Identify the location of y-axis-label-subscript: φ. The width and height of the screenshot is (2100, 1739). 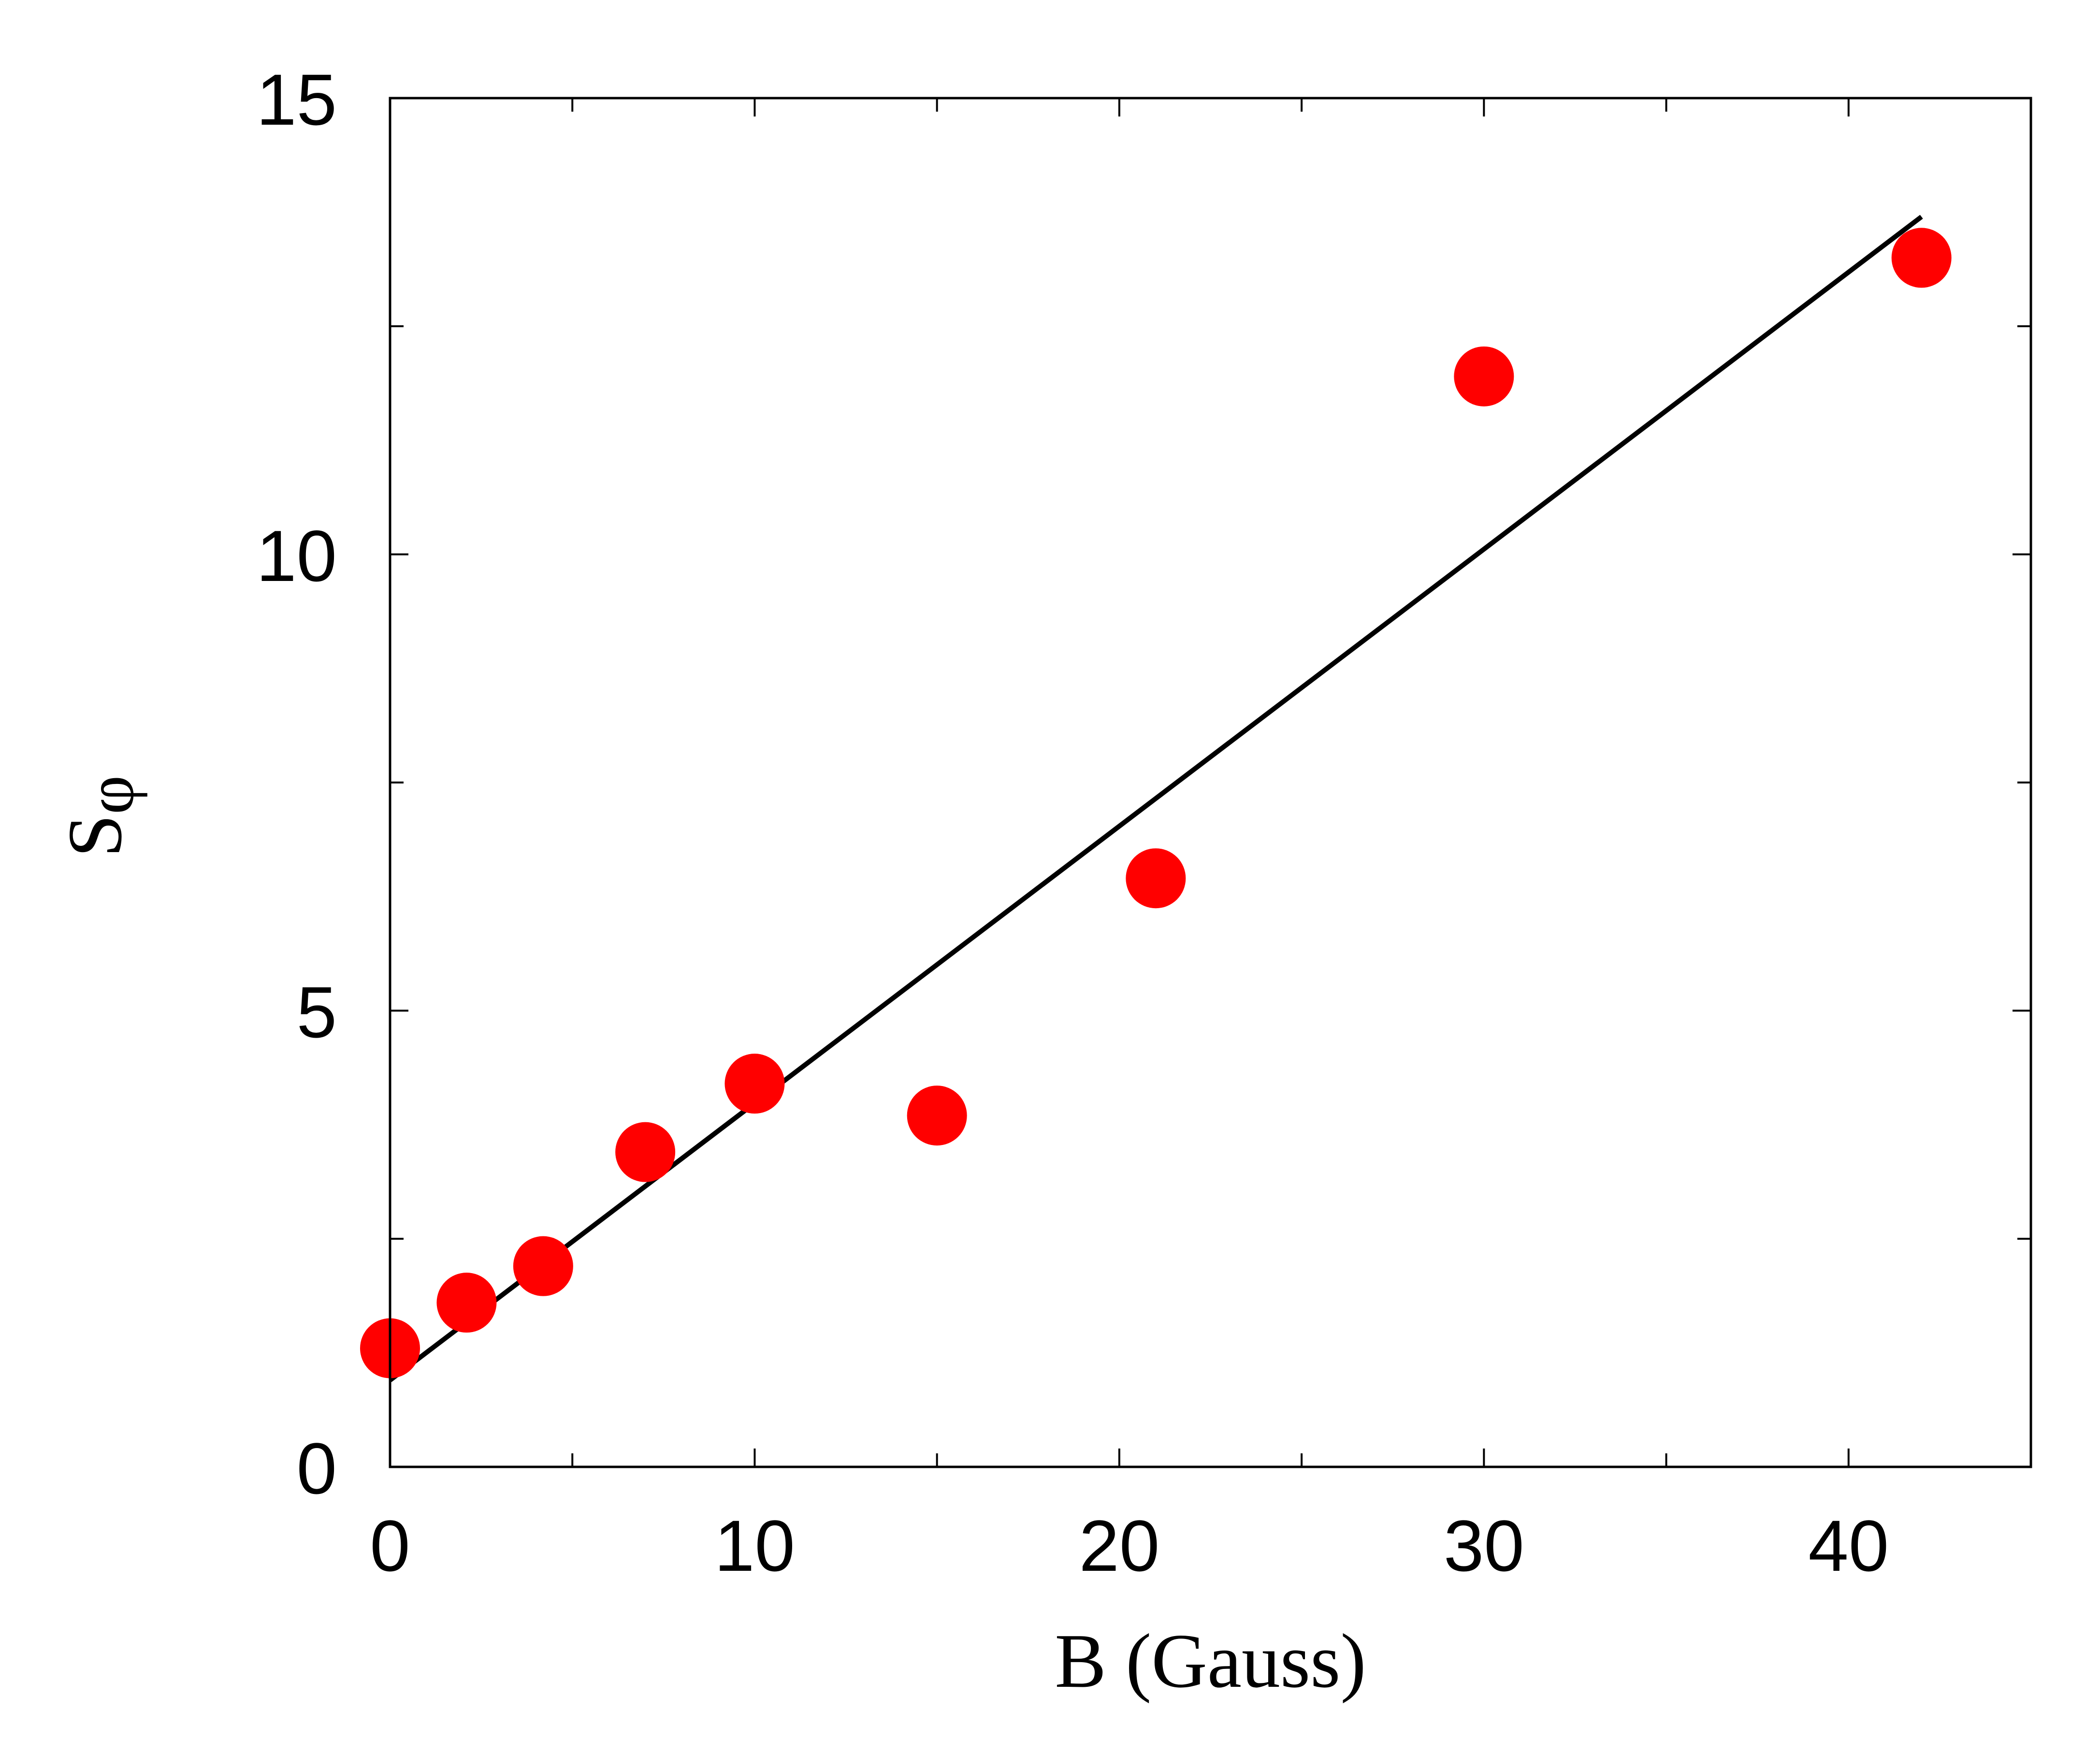
(111, 794).